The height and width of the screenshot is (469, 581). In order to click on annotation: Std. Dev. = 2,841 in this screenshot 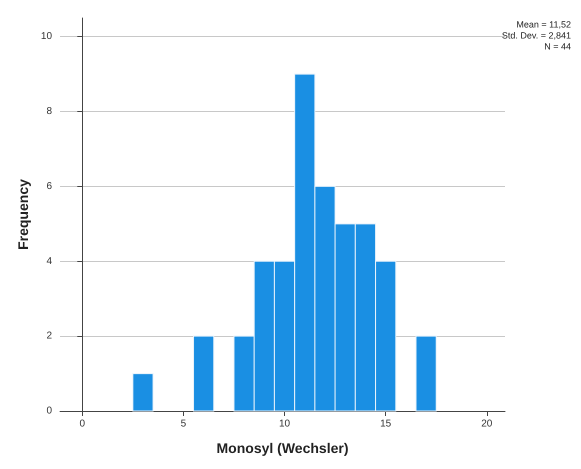, I will do `click(537, 35)`.